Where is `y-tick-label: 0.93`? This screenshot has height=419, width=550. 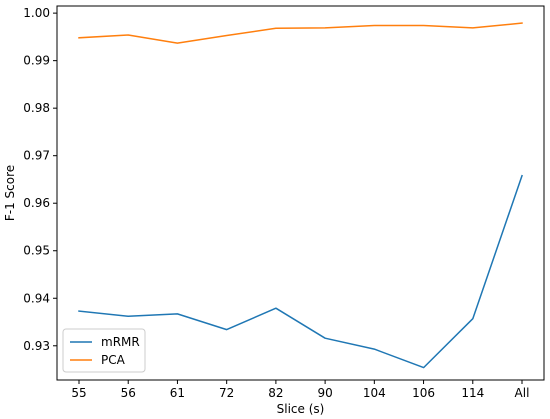 y-tick-label: 0.93 is located at coordinates (36, 346).